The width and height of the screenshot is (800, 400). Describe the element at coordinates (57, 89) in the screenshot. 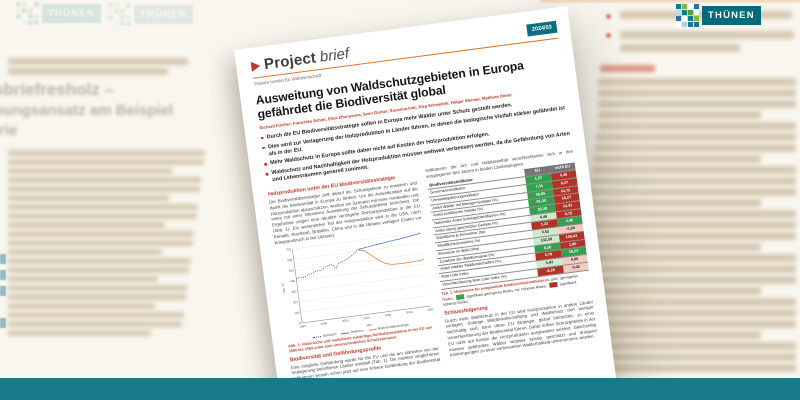

I see `background-headline-fragment: sbriefresholz –` at that location.